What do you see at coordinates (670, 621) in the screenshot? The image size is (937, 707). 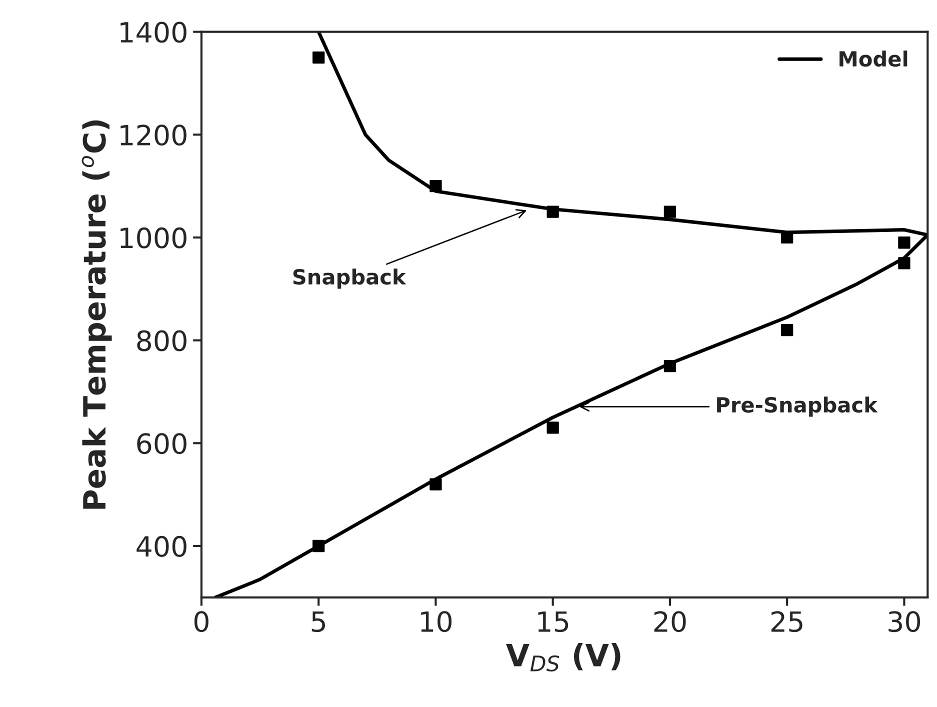 I see `x-tick-label: 20` at bounding box center [670, 621].